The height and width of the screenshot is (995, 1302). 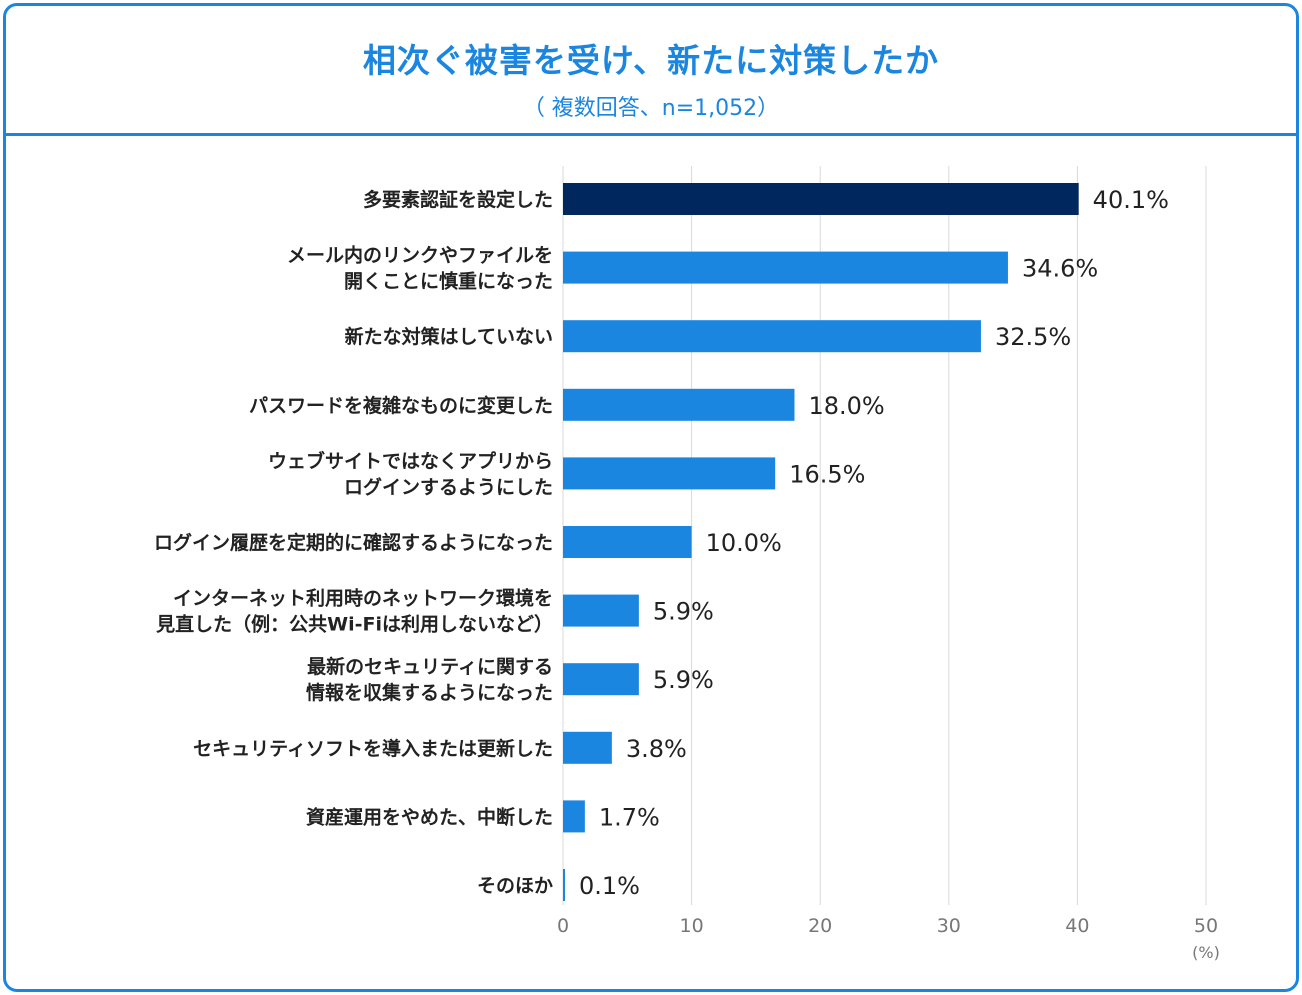 I want to click on x-tick-label: 30, so click(x=949, y=926).